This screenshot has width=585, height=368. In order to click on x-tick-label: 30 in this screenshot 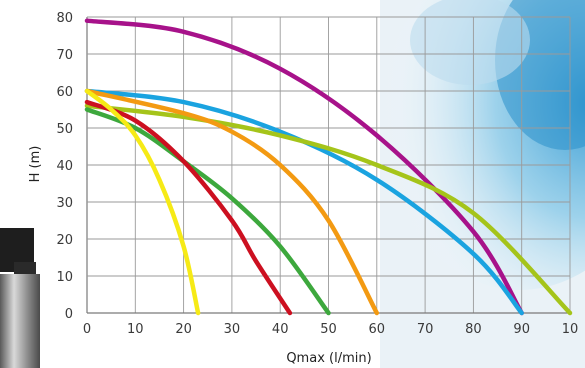, I will do `click(232, 329)`.